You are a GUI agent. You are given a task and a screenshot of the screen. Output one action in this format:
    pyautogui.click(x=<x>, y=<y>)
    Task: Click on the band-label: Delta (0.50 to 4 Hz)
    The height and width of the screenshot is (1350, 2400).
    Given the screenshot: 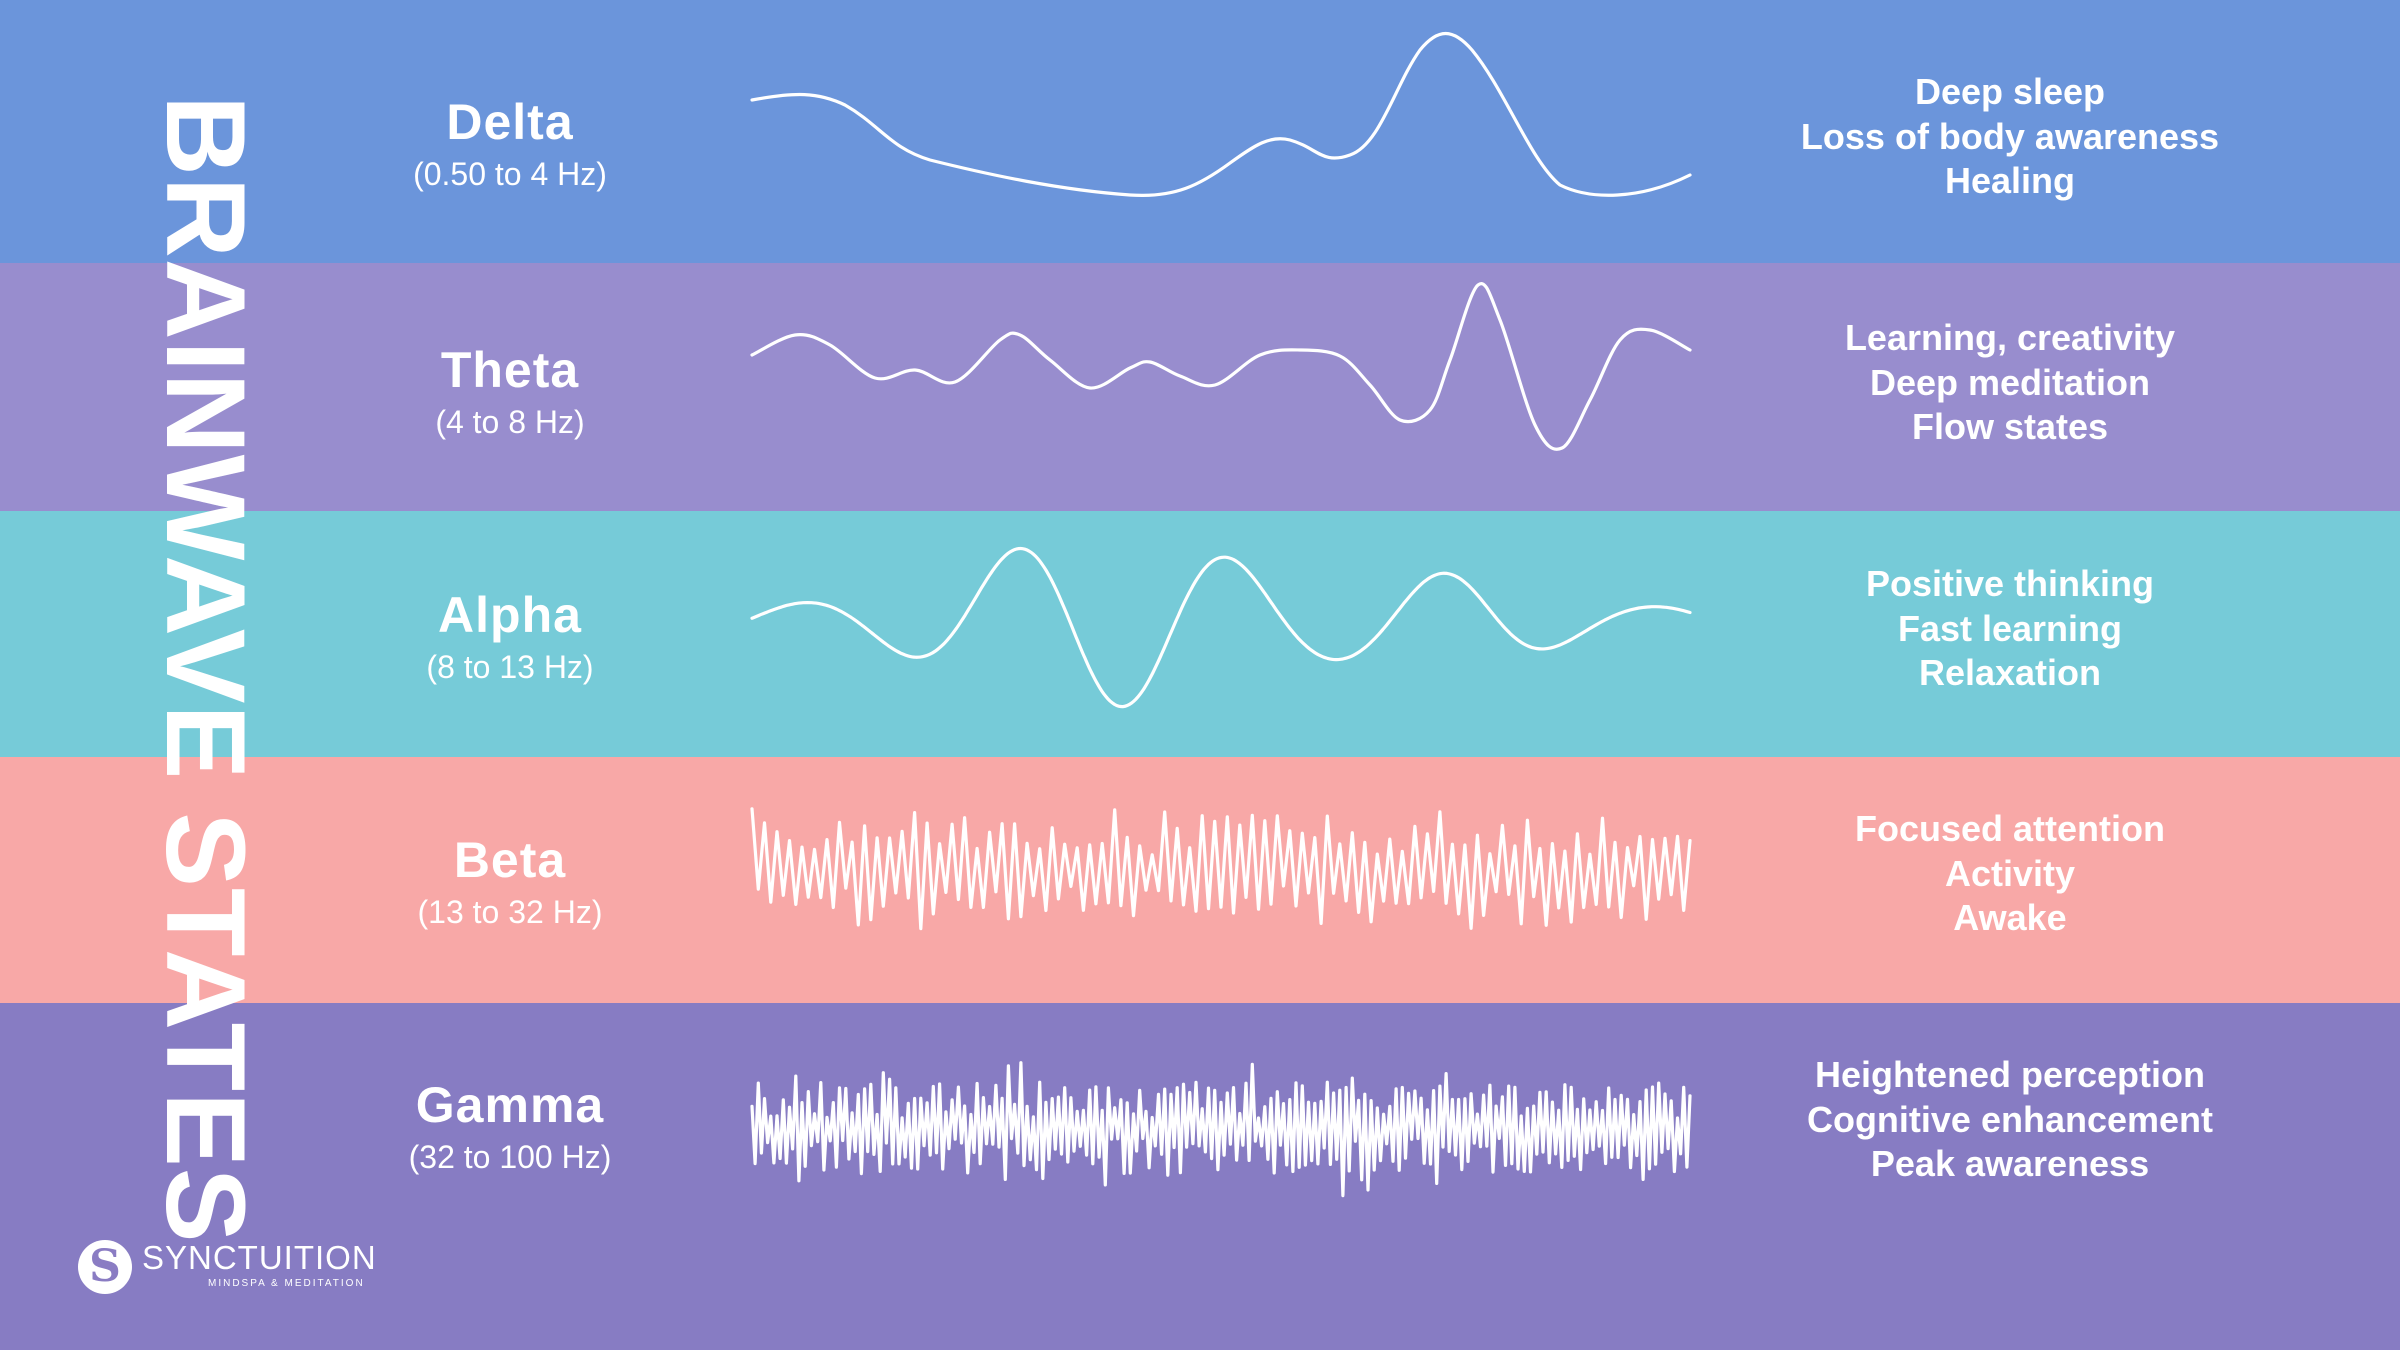 What is the action you would take?
    pyautogui.click(x=510, y=143)
    